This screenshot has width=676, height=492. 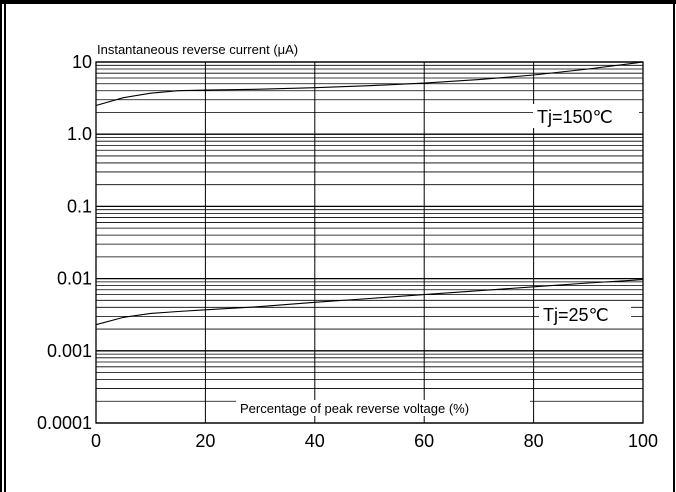 I want to click on x-tick-label: 40, so click(x=315, y=441).